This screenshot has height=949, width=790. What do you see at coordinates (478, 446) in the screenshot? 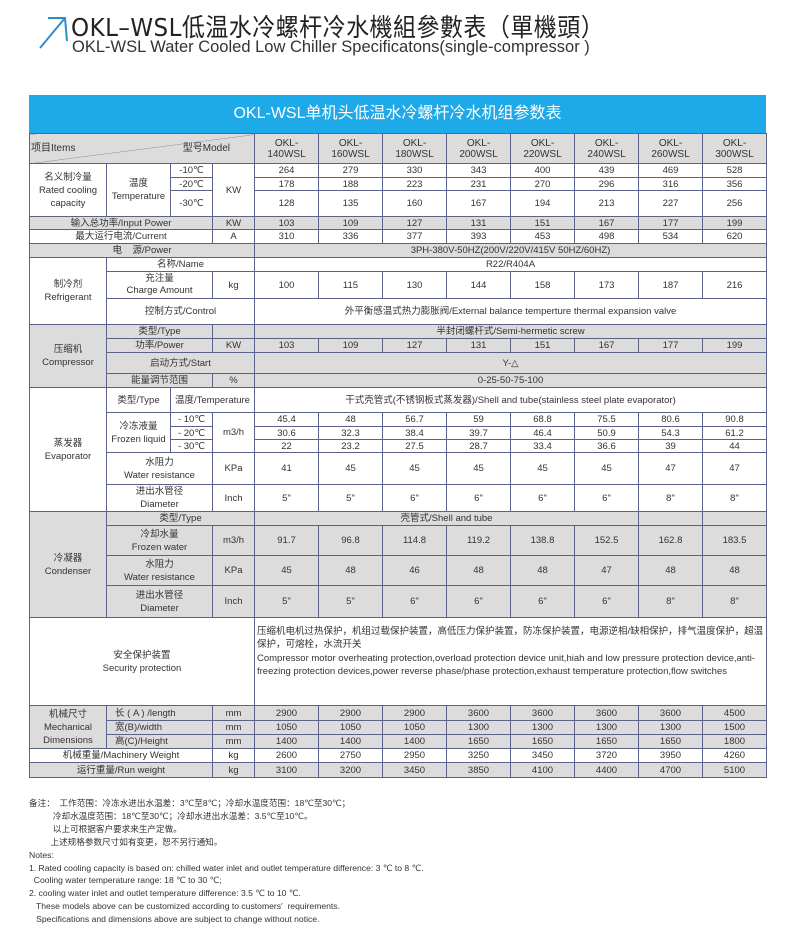
I see `value-cell: 28.7` at bounding box center [478, 446].